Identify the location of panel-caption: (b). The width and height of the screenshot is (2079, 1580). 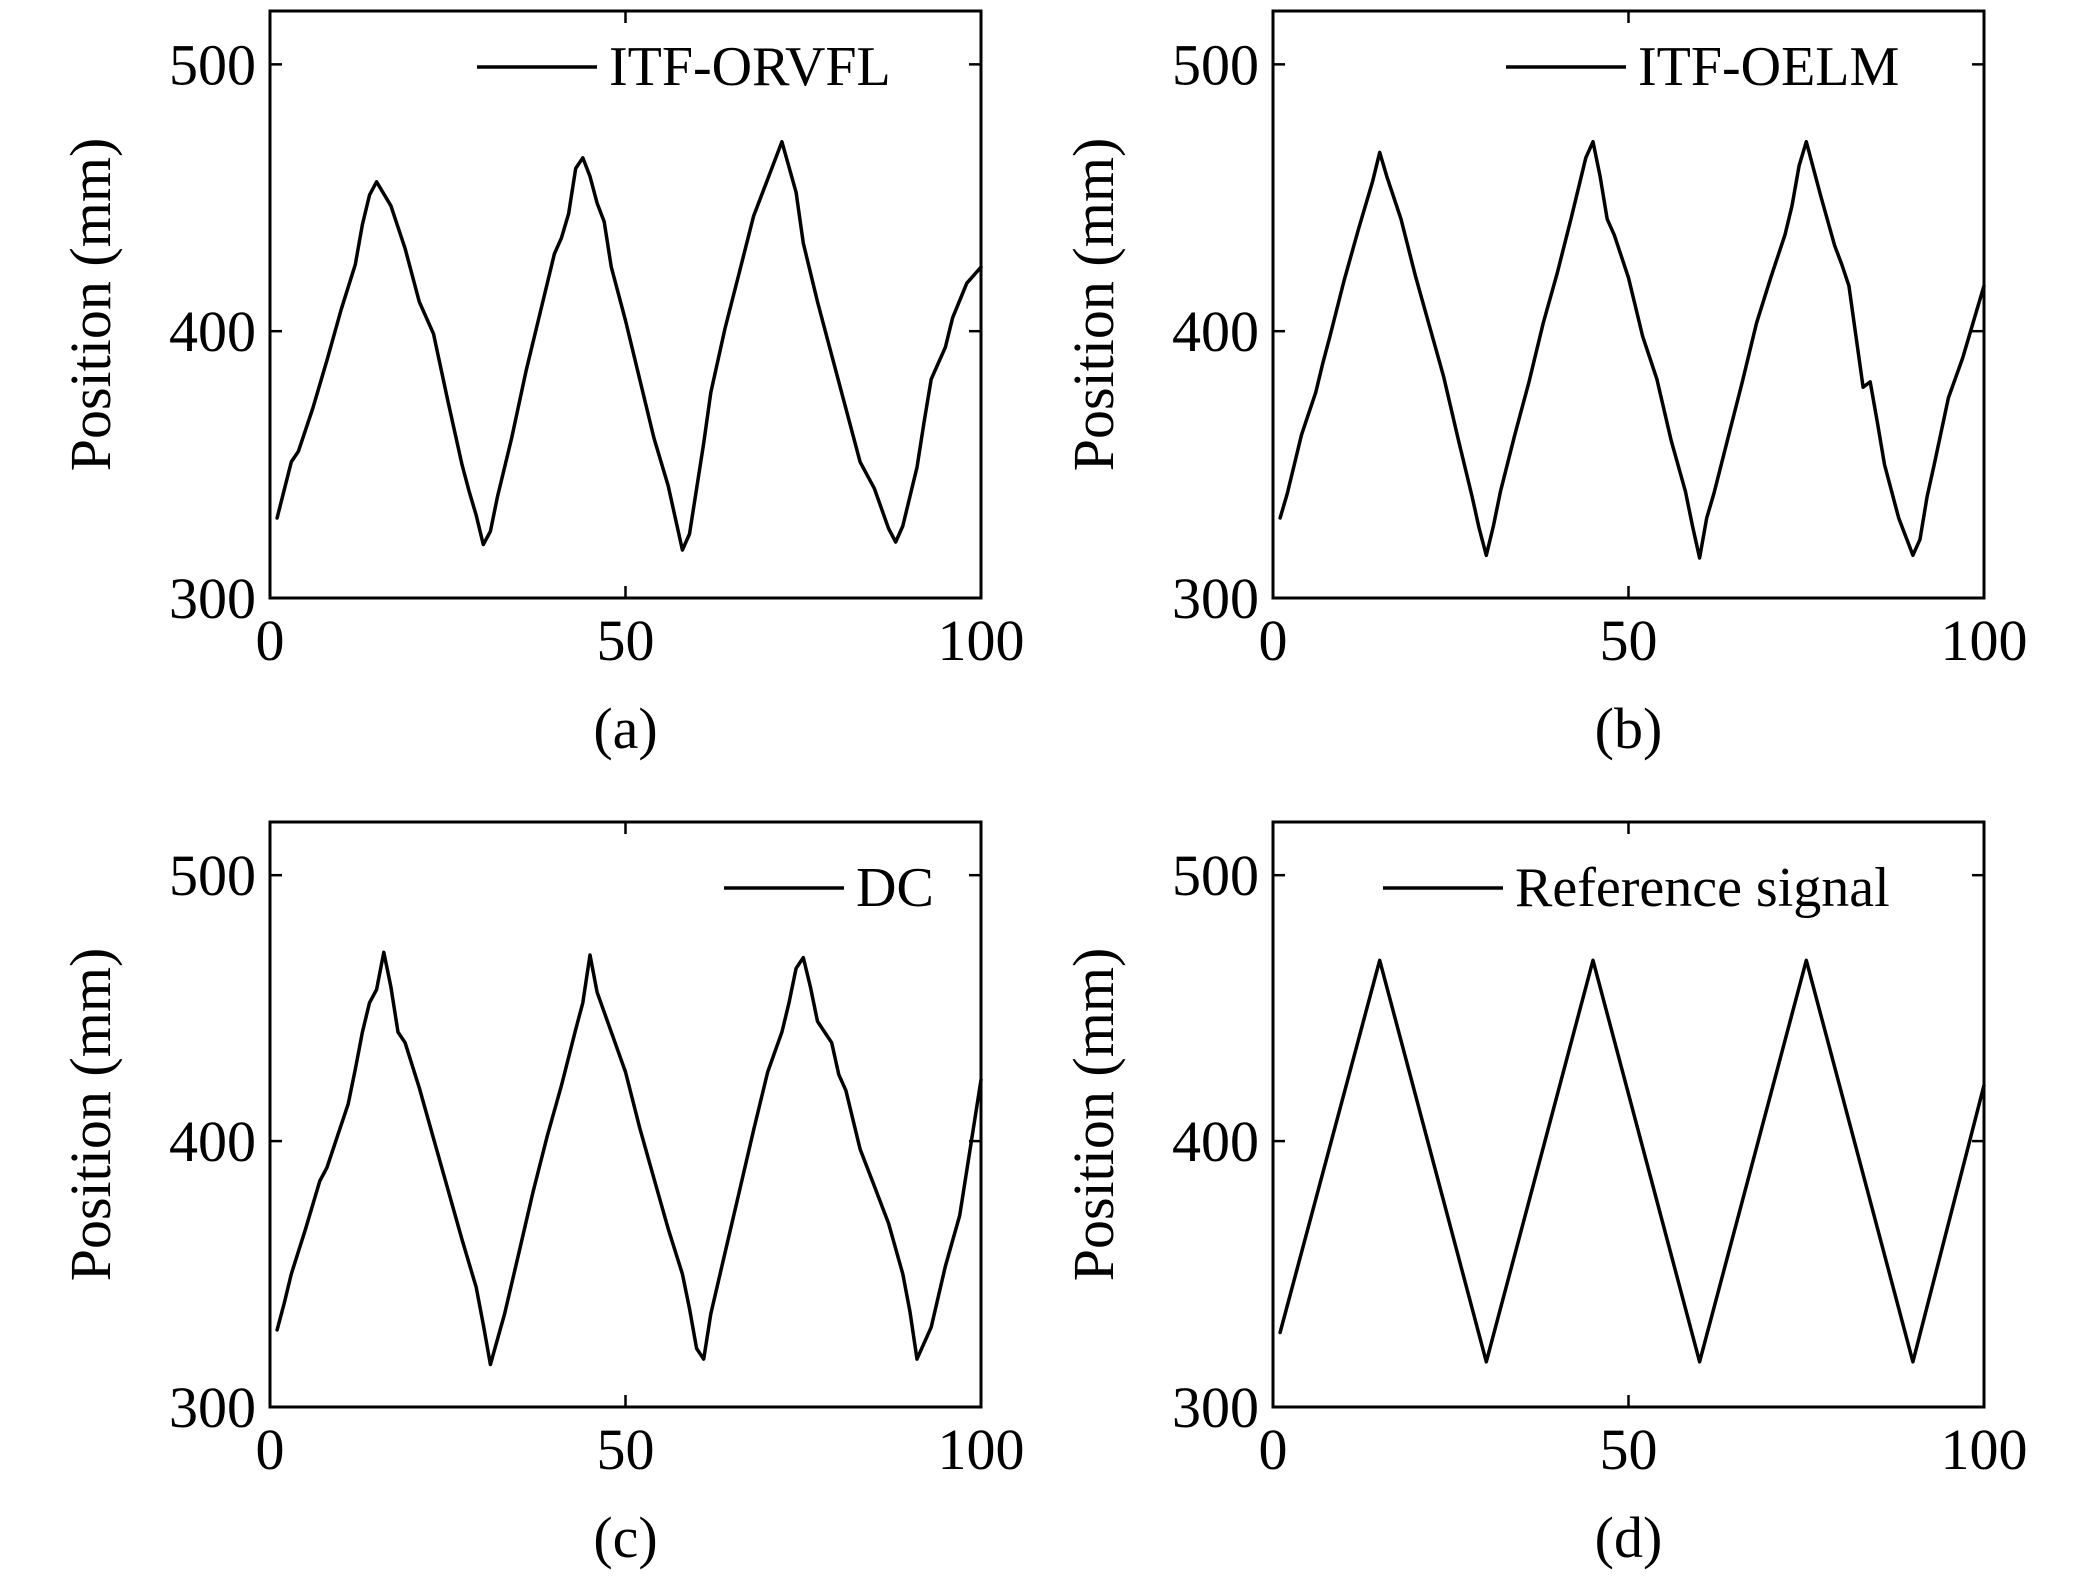
(1629, 728).